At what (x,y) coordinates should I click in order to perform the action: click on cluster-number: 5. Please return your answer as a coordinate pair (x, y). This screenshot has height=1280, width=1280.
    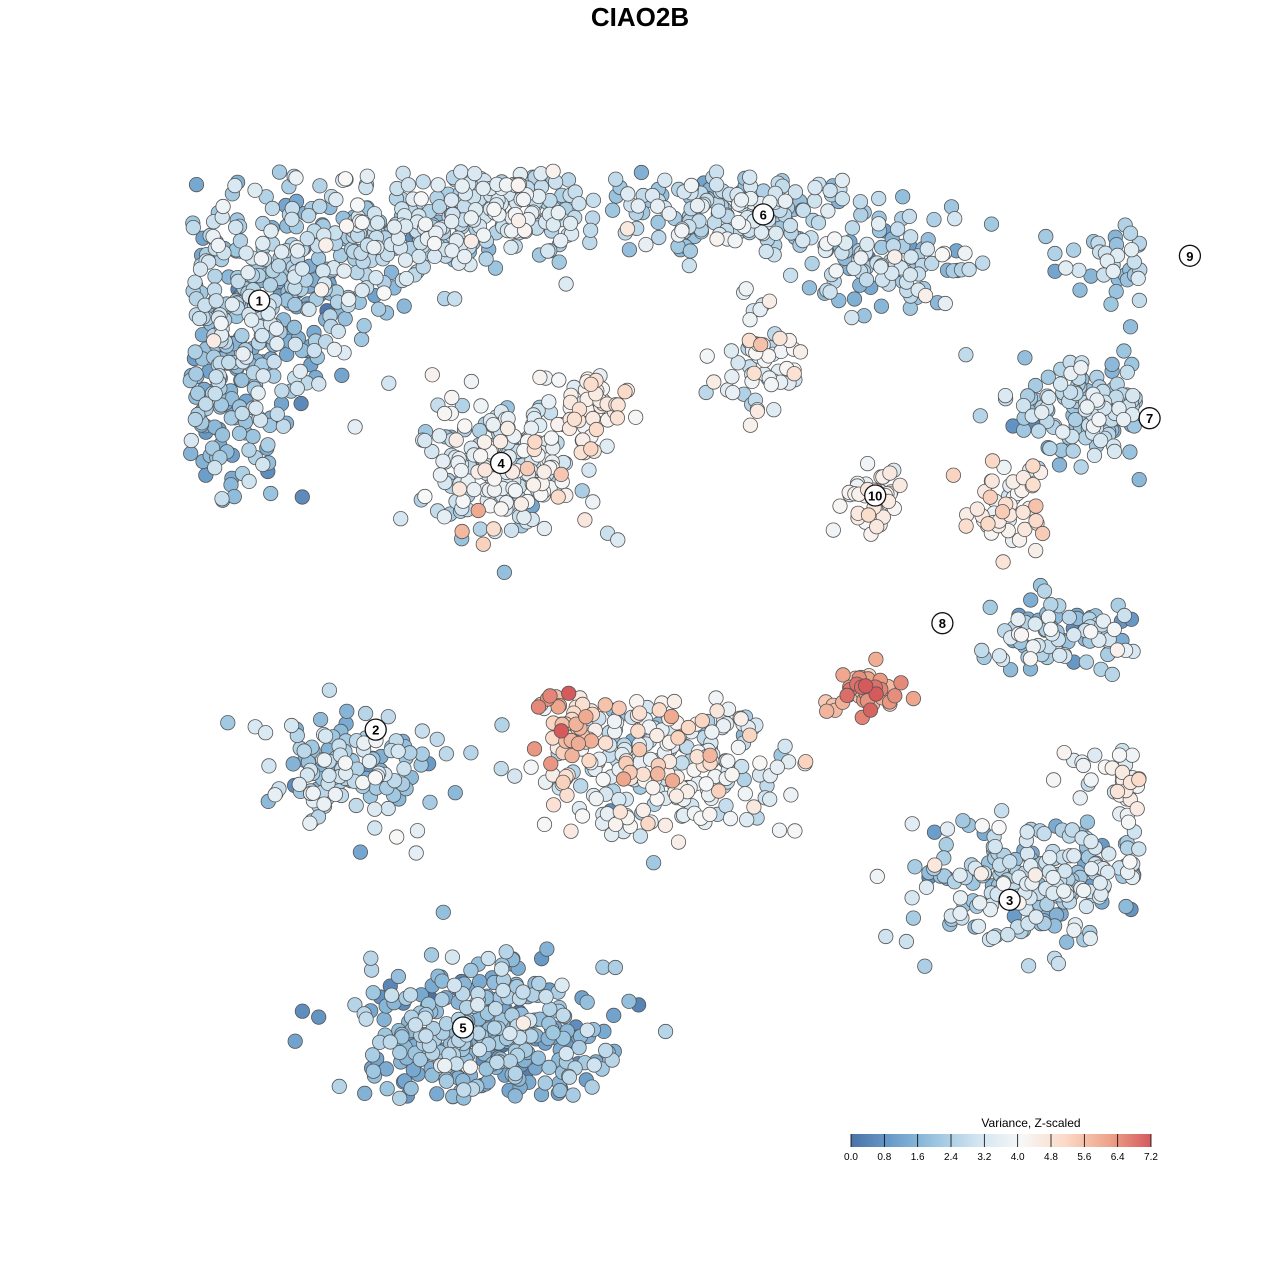
    Looking at the image, I should click on (462, 1028).